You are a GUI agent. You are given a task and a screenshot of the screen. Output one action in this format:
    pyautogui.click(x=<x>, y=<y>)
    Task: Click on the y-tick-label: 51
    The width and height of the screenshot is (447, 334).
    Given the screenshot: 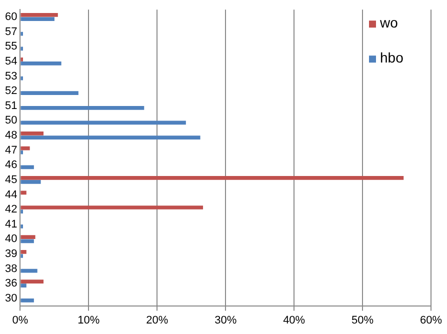 What is the action you would take?
    pyautogui.click(x=11, y=106)
    